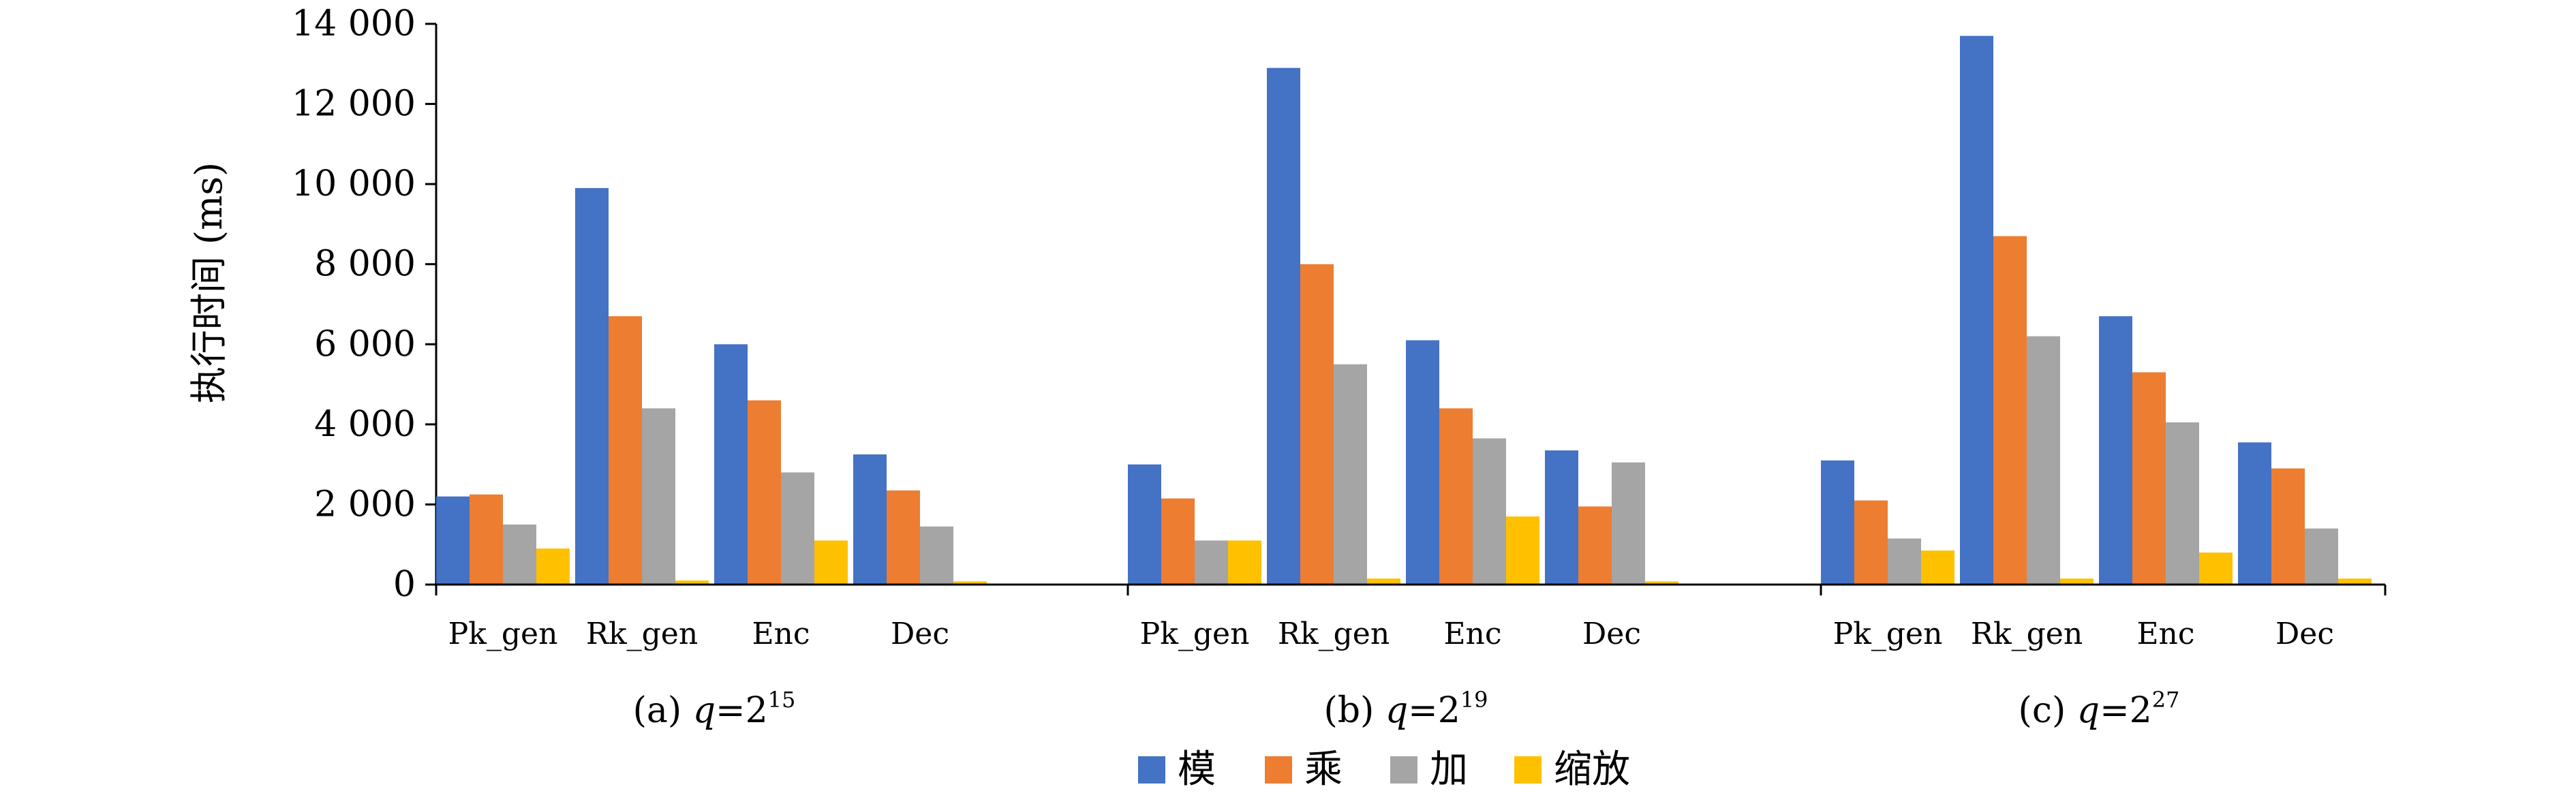  I want to click on y-tick-label: 4 000, so click(365, 425).